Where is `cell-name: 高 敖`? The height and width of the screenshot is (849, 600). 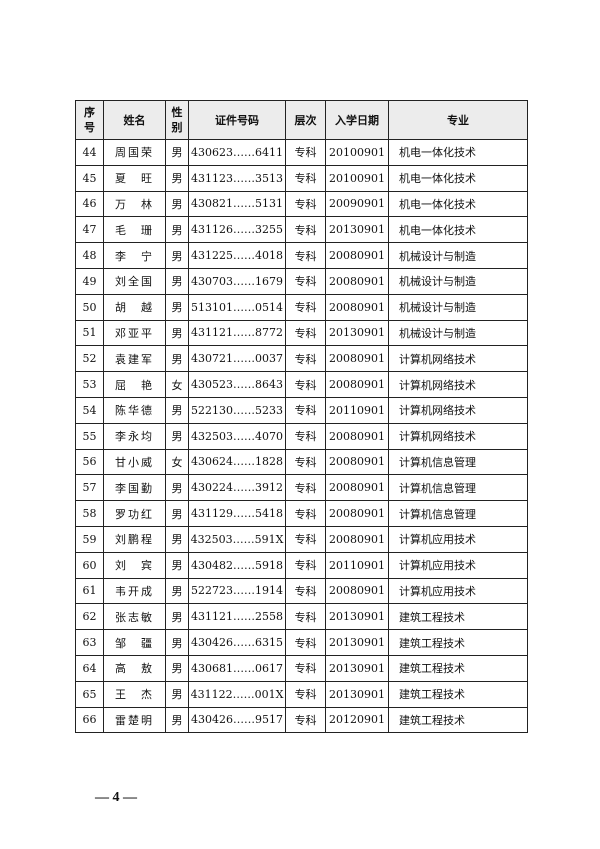 cell-name: 高 敖 is located at coordinates (134, 668).